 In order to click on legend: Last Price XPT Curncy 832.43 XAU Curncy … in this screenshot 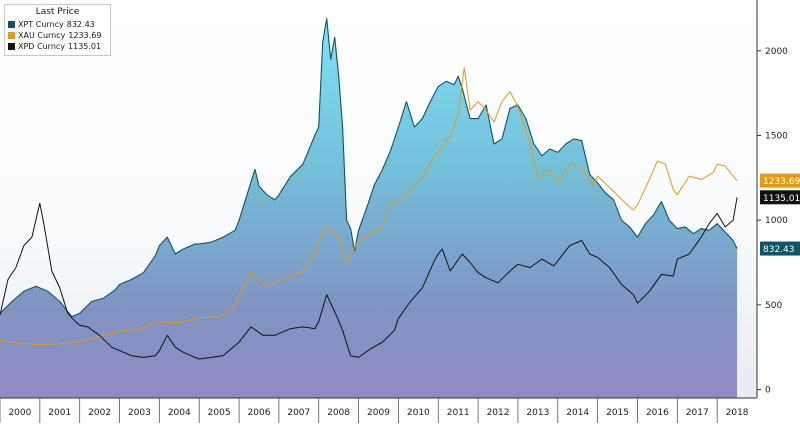, I will do `click(57, 30)`.